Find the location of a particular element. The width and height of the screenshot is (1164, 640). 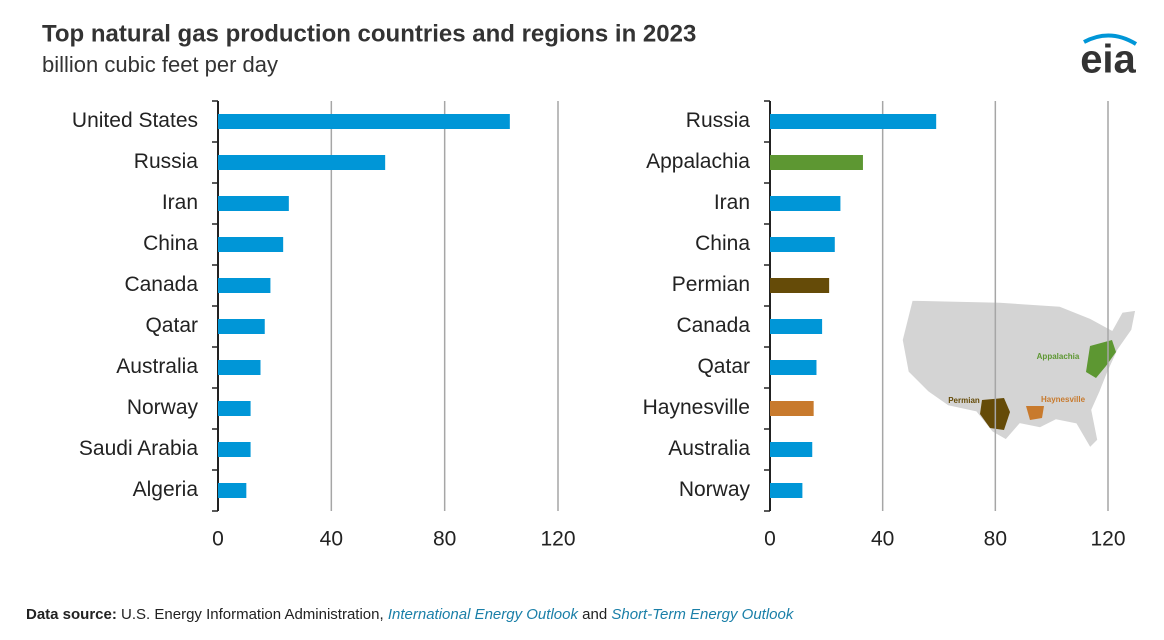

us-map is located at coordinates (1019, 374).